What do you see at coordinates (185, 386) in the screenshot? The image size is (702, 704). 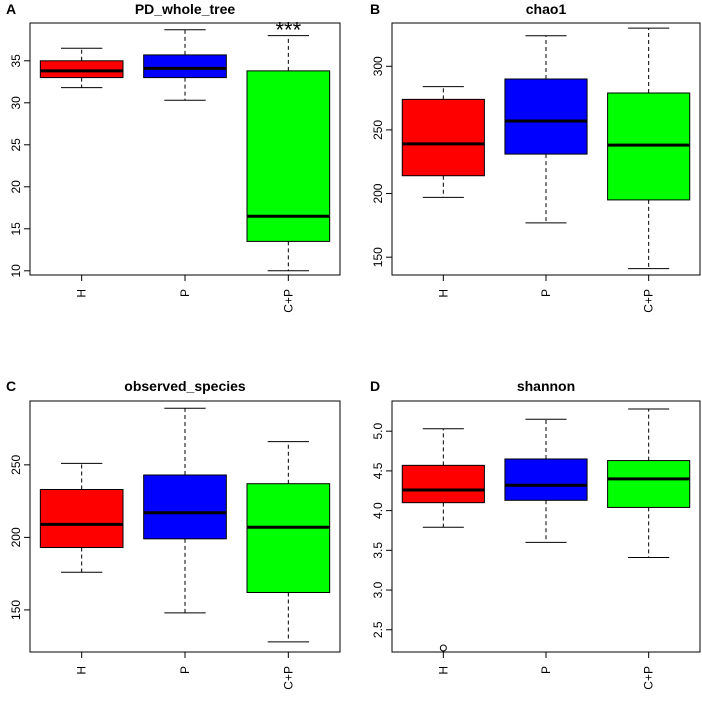 I see `panel-title: observed_species` at bounding box center [185, 386].